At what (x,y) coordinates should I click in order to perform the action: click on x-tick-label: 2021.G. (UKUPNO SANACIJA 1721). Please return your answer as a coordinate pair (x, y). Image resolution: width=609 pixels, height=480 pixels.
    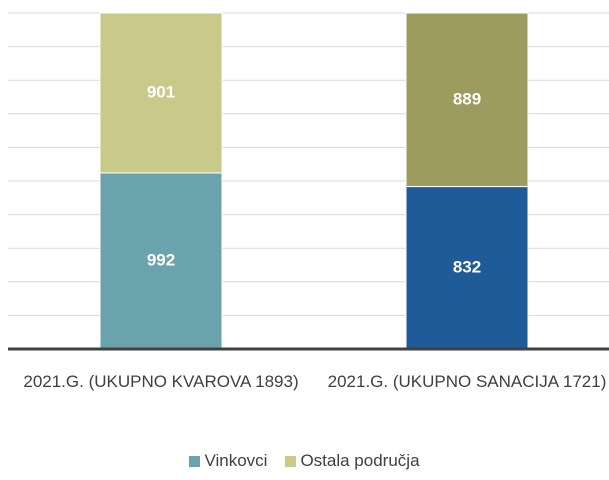
    Looking at the image, I should click on (467, 381).